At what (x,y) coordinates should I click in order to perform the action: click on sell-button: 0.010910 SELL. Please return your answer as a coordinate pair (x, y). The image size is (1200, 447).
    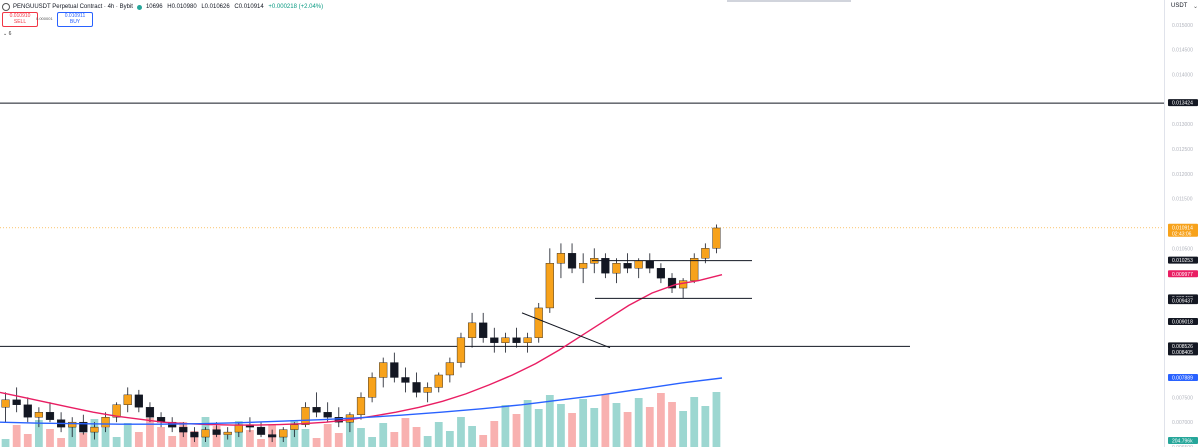
    Looking at the image, I should click on (20, 19).